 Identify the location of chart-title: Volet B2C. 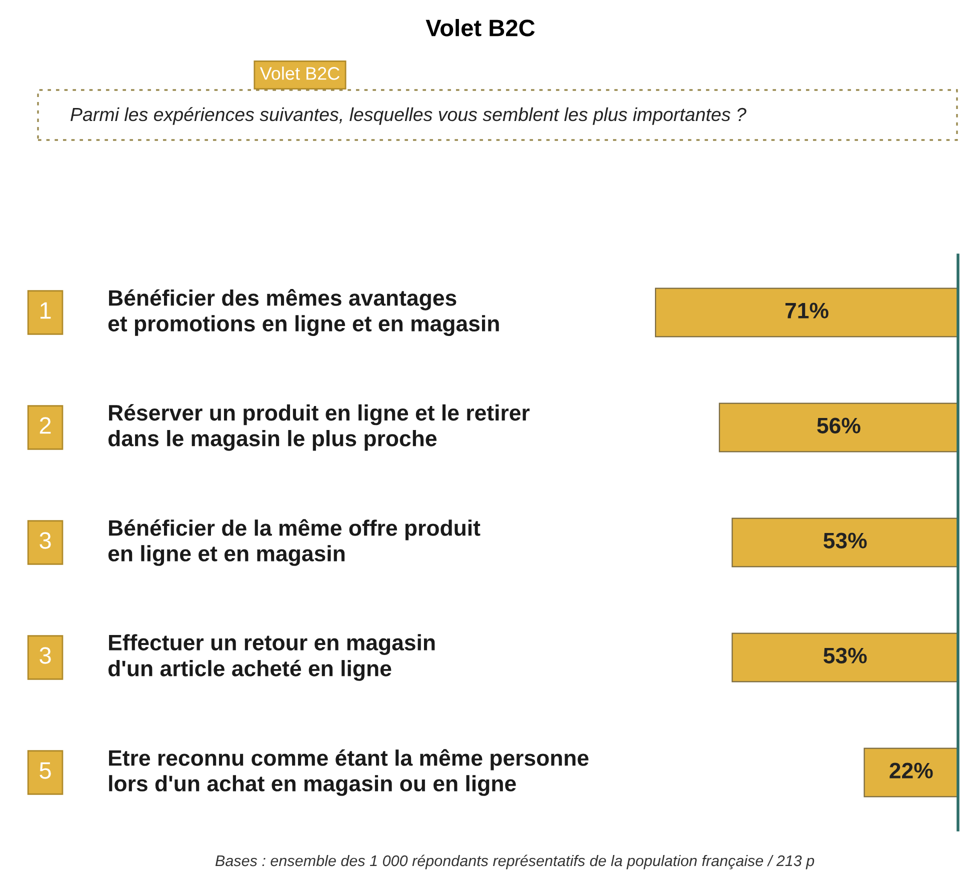
(480, 27).